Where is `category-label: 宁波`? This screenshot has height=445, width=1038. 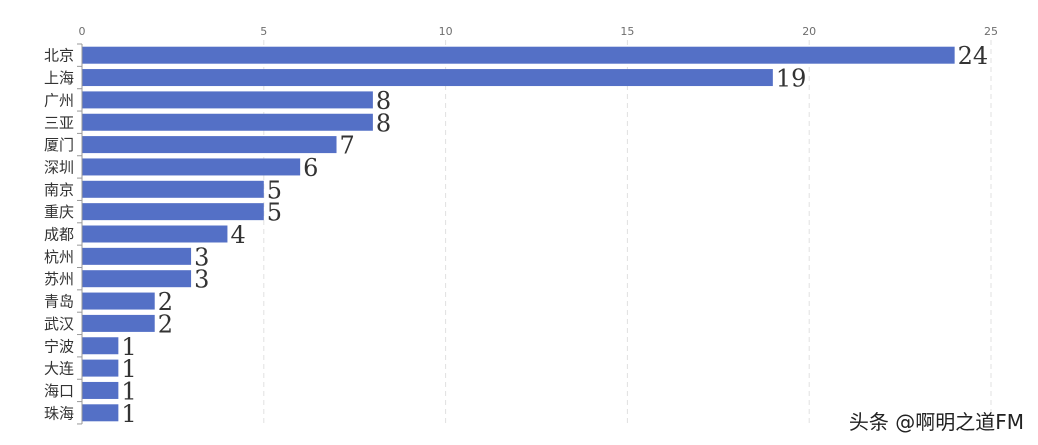
category-label: 宁波 is located at coordinates (59, 346).